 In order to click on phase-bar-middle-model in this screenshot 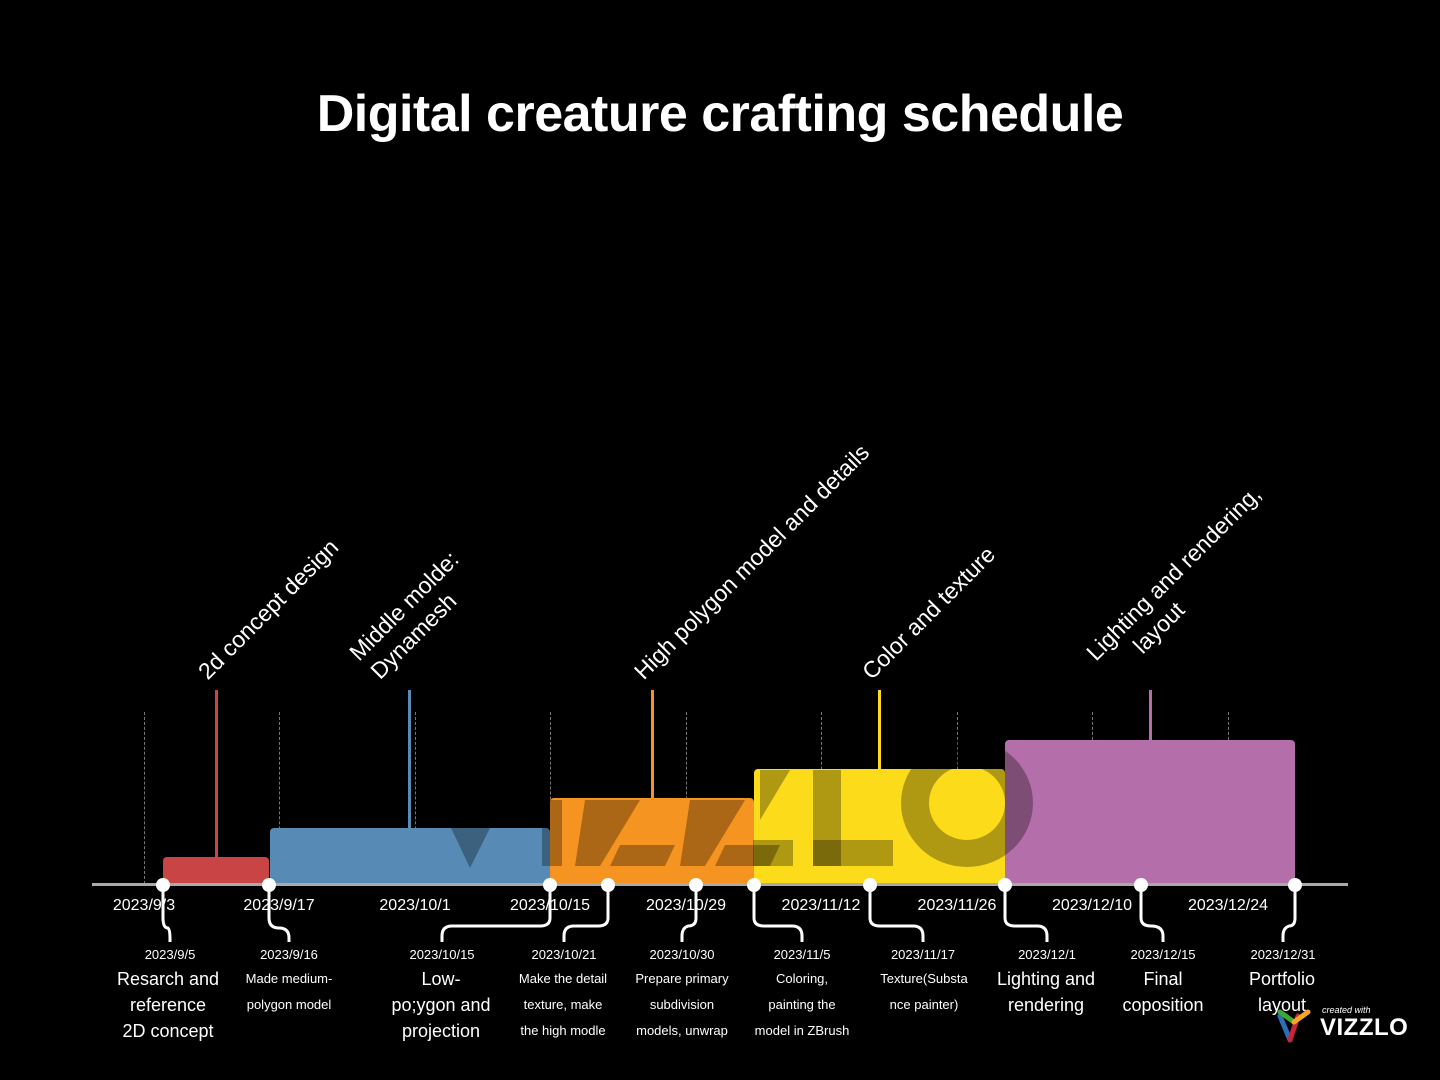, I will do `click(410, 856)`.